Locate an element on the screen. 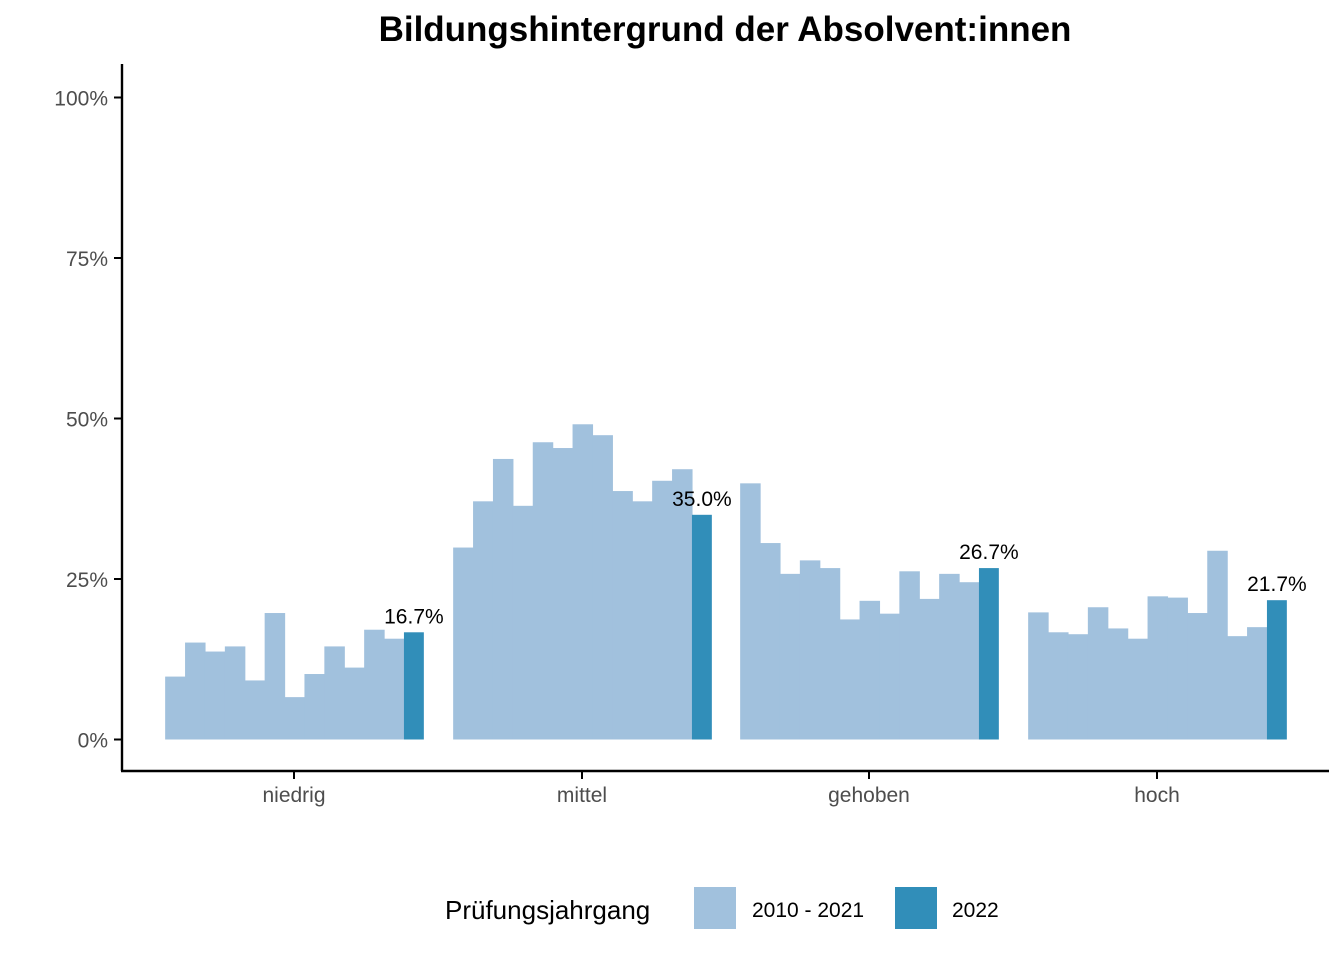  y-tick-label: 0% is located at coordinates (93, 741).